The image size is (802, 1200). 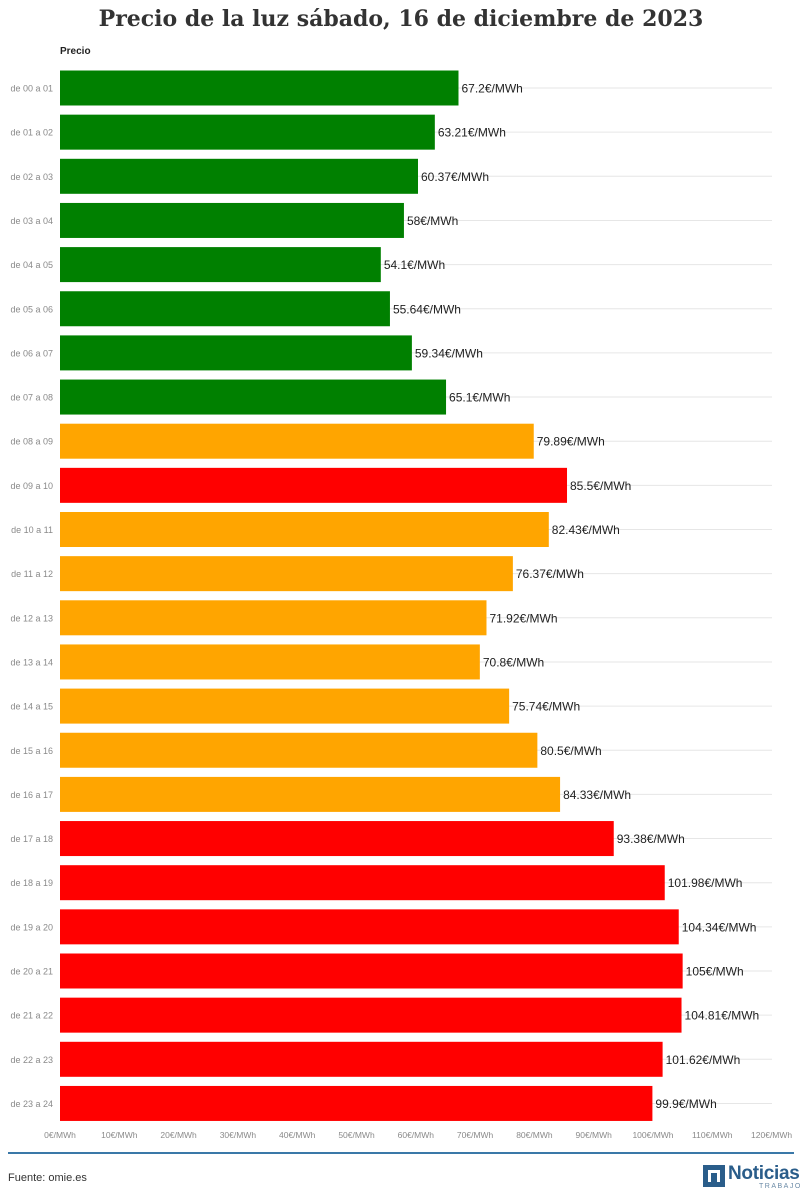 I want to click on value-label: 85.5€/MWh, so click(x=600, y=486).